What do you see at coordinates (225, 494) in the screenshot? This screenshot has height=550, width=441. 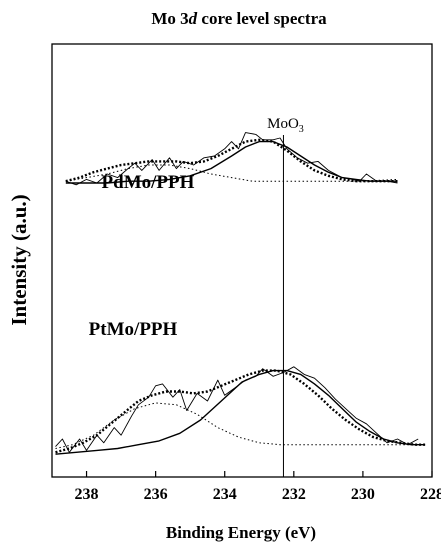 I see `x-tick-label: 234` at bounding box center [225, 494].